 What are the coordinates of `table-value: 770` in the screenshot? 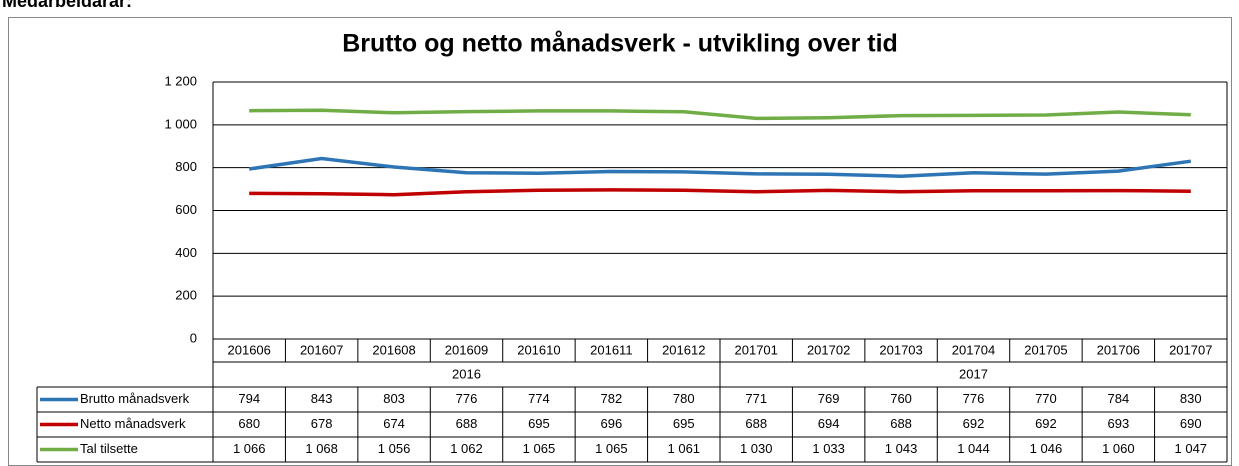 It's located at (1046, 398).